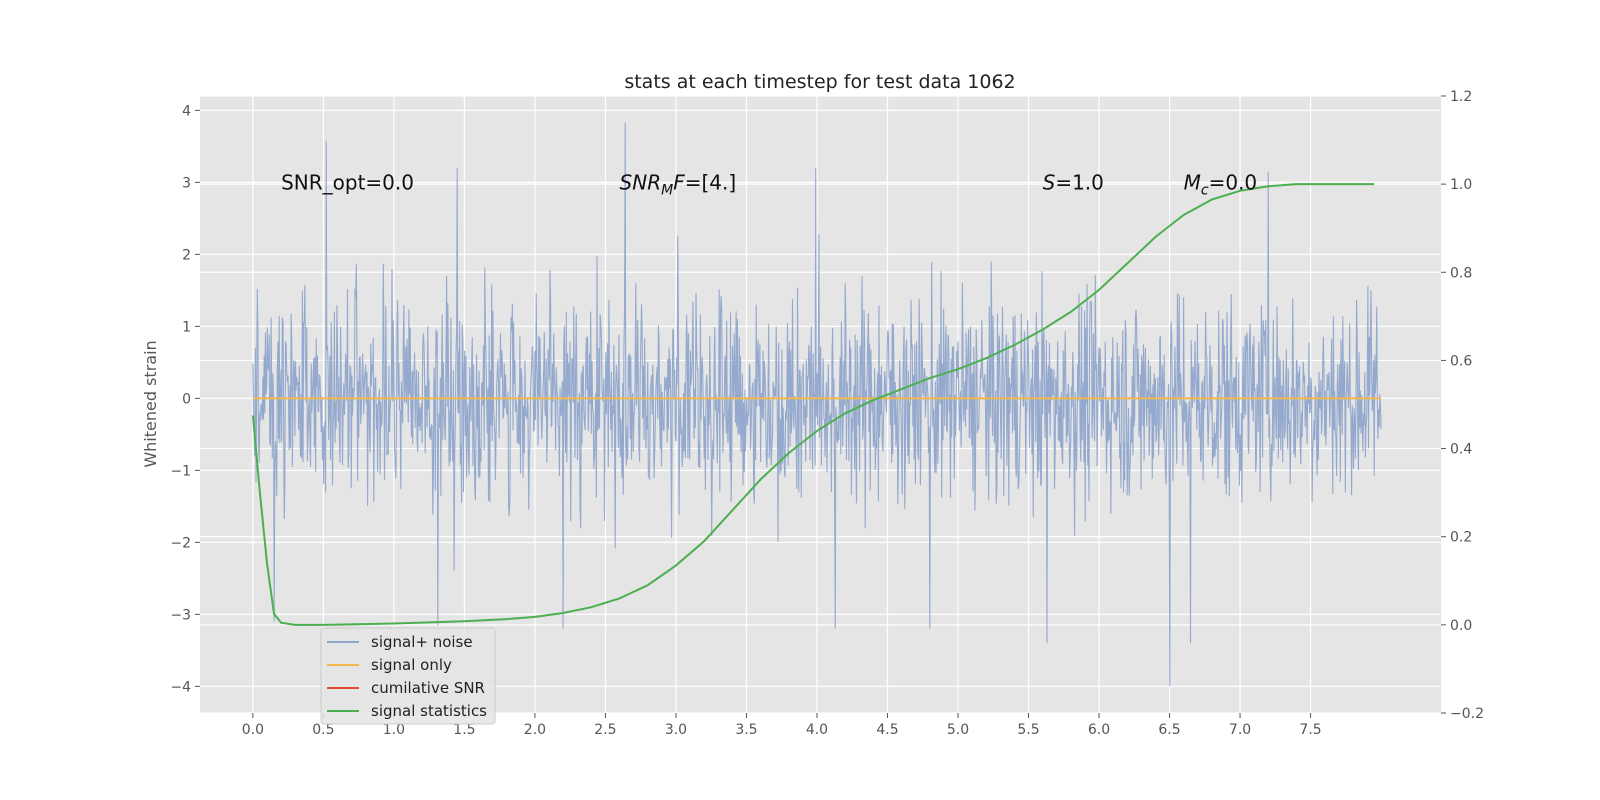 The height and width of the screenshot is (800, 1600). What do you see at coordinates (1461, 273) in the screenshot?
I see `y2-tick-label: 0.8` at bounding box center [1461, 273].